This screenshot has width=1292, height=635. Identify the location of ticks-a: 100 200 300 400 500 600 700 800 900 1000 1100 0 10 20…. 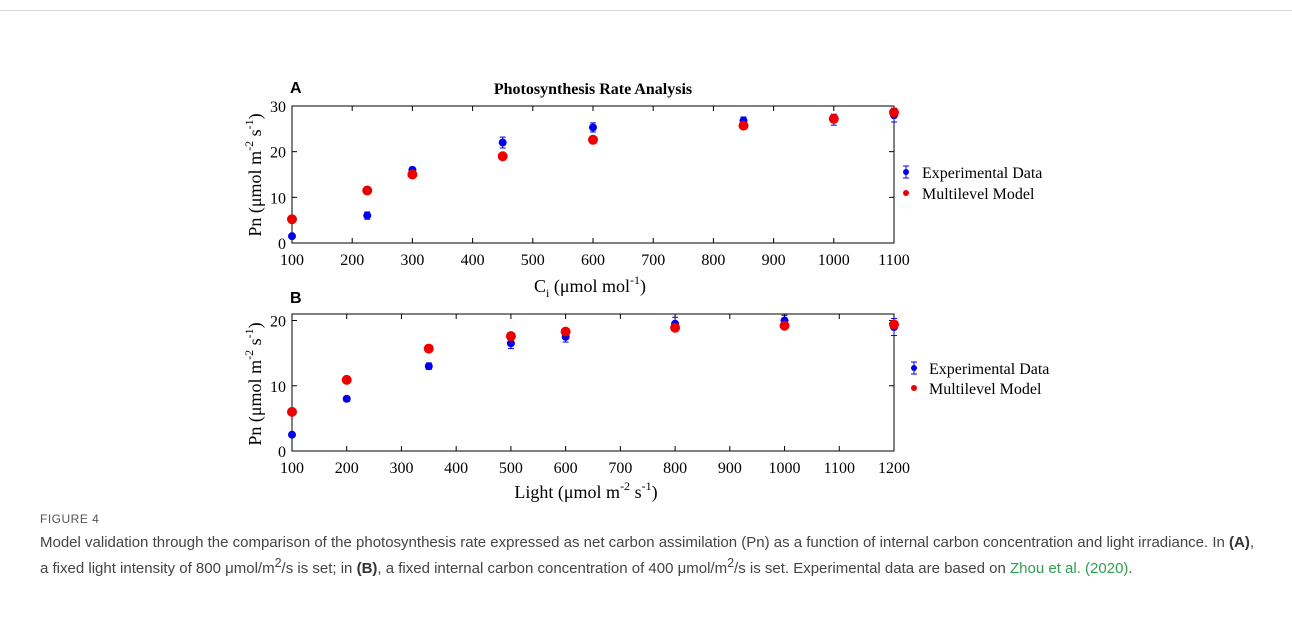
(590, 184).